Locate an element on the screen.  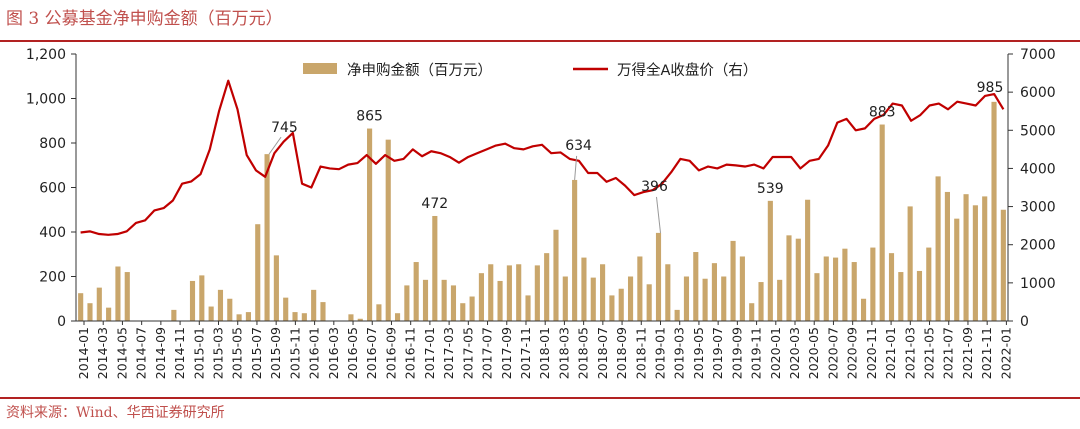
x-tick-label: 2018-05 is located at coordinates (583, 353).